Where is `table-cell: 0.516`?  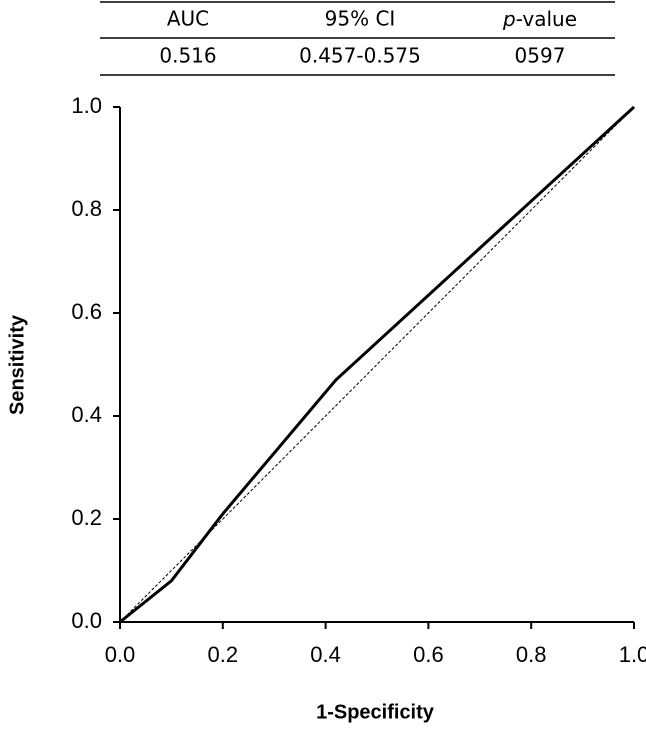
table-cell: 0.516 is located at coordinates (187, 56).